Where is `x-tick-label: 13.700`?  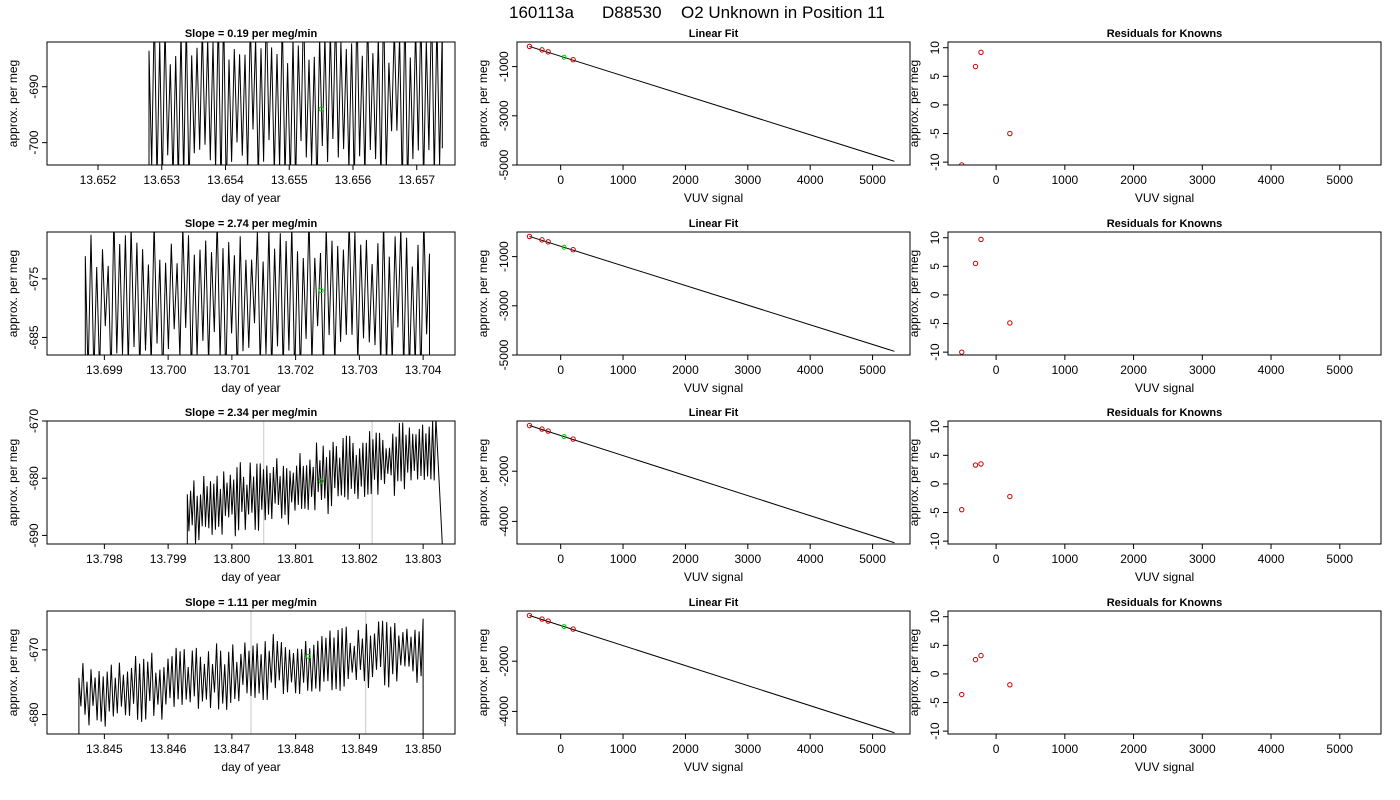 x-tick-label: 13.700 is located at coordinates (168, 370).